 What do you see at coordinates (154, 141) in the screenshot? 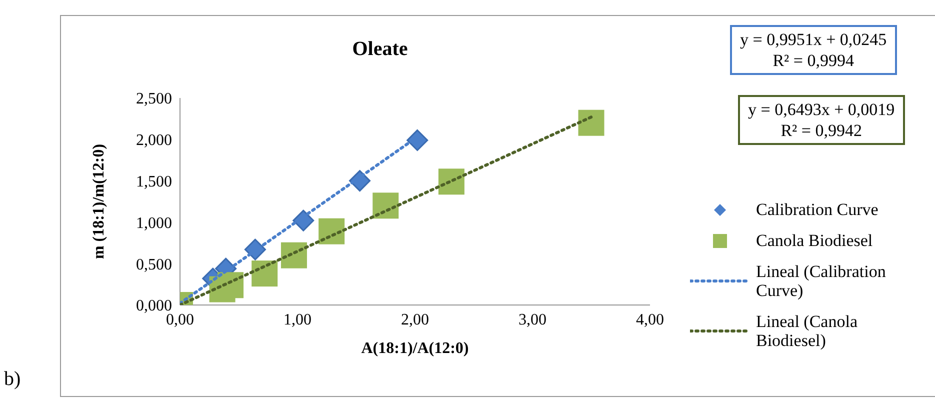
I see `y-tick-label: 2,000` at bounding box center [154, 141].